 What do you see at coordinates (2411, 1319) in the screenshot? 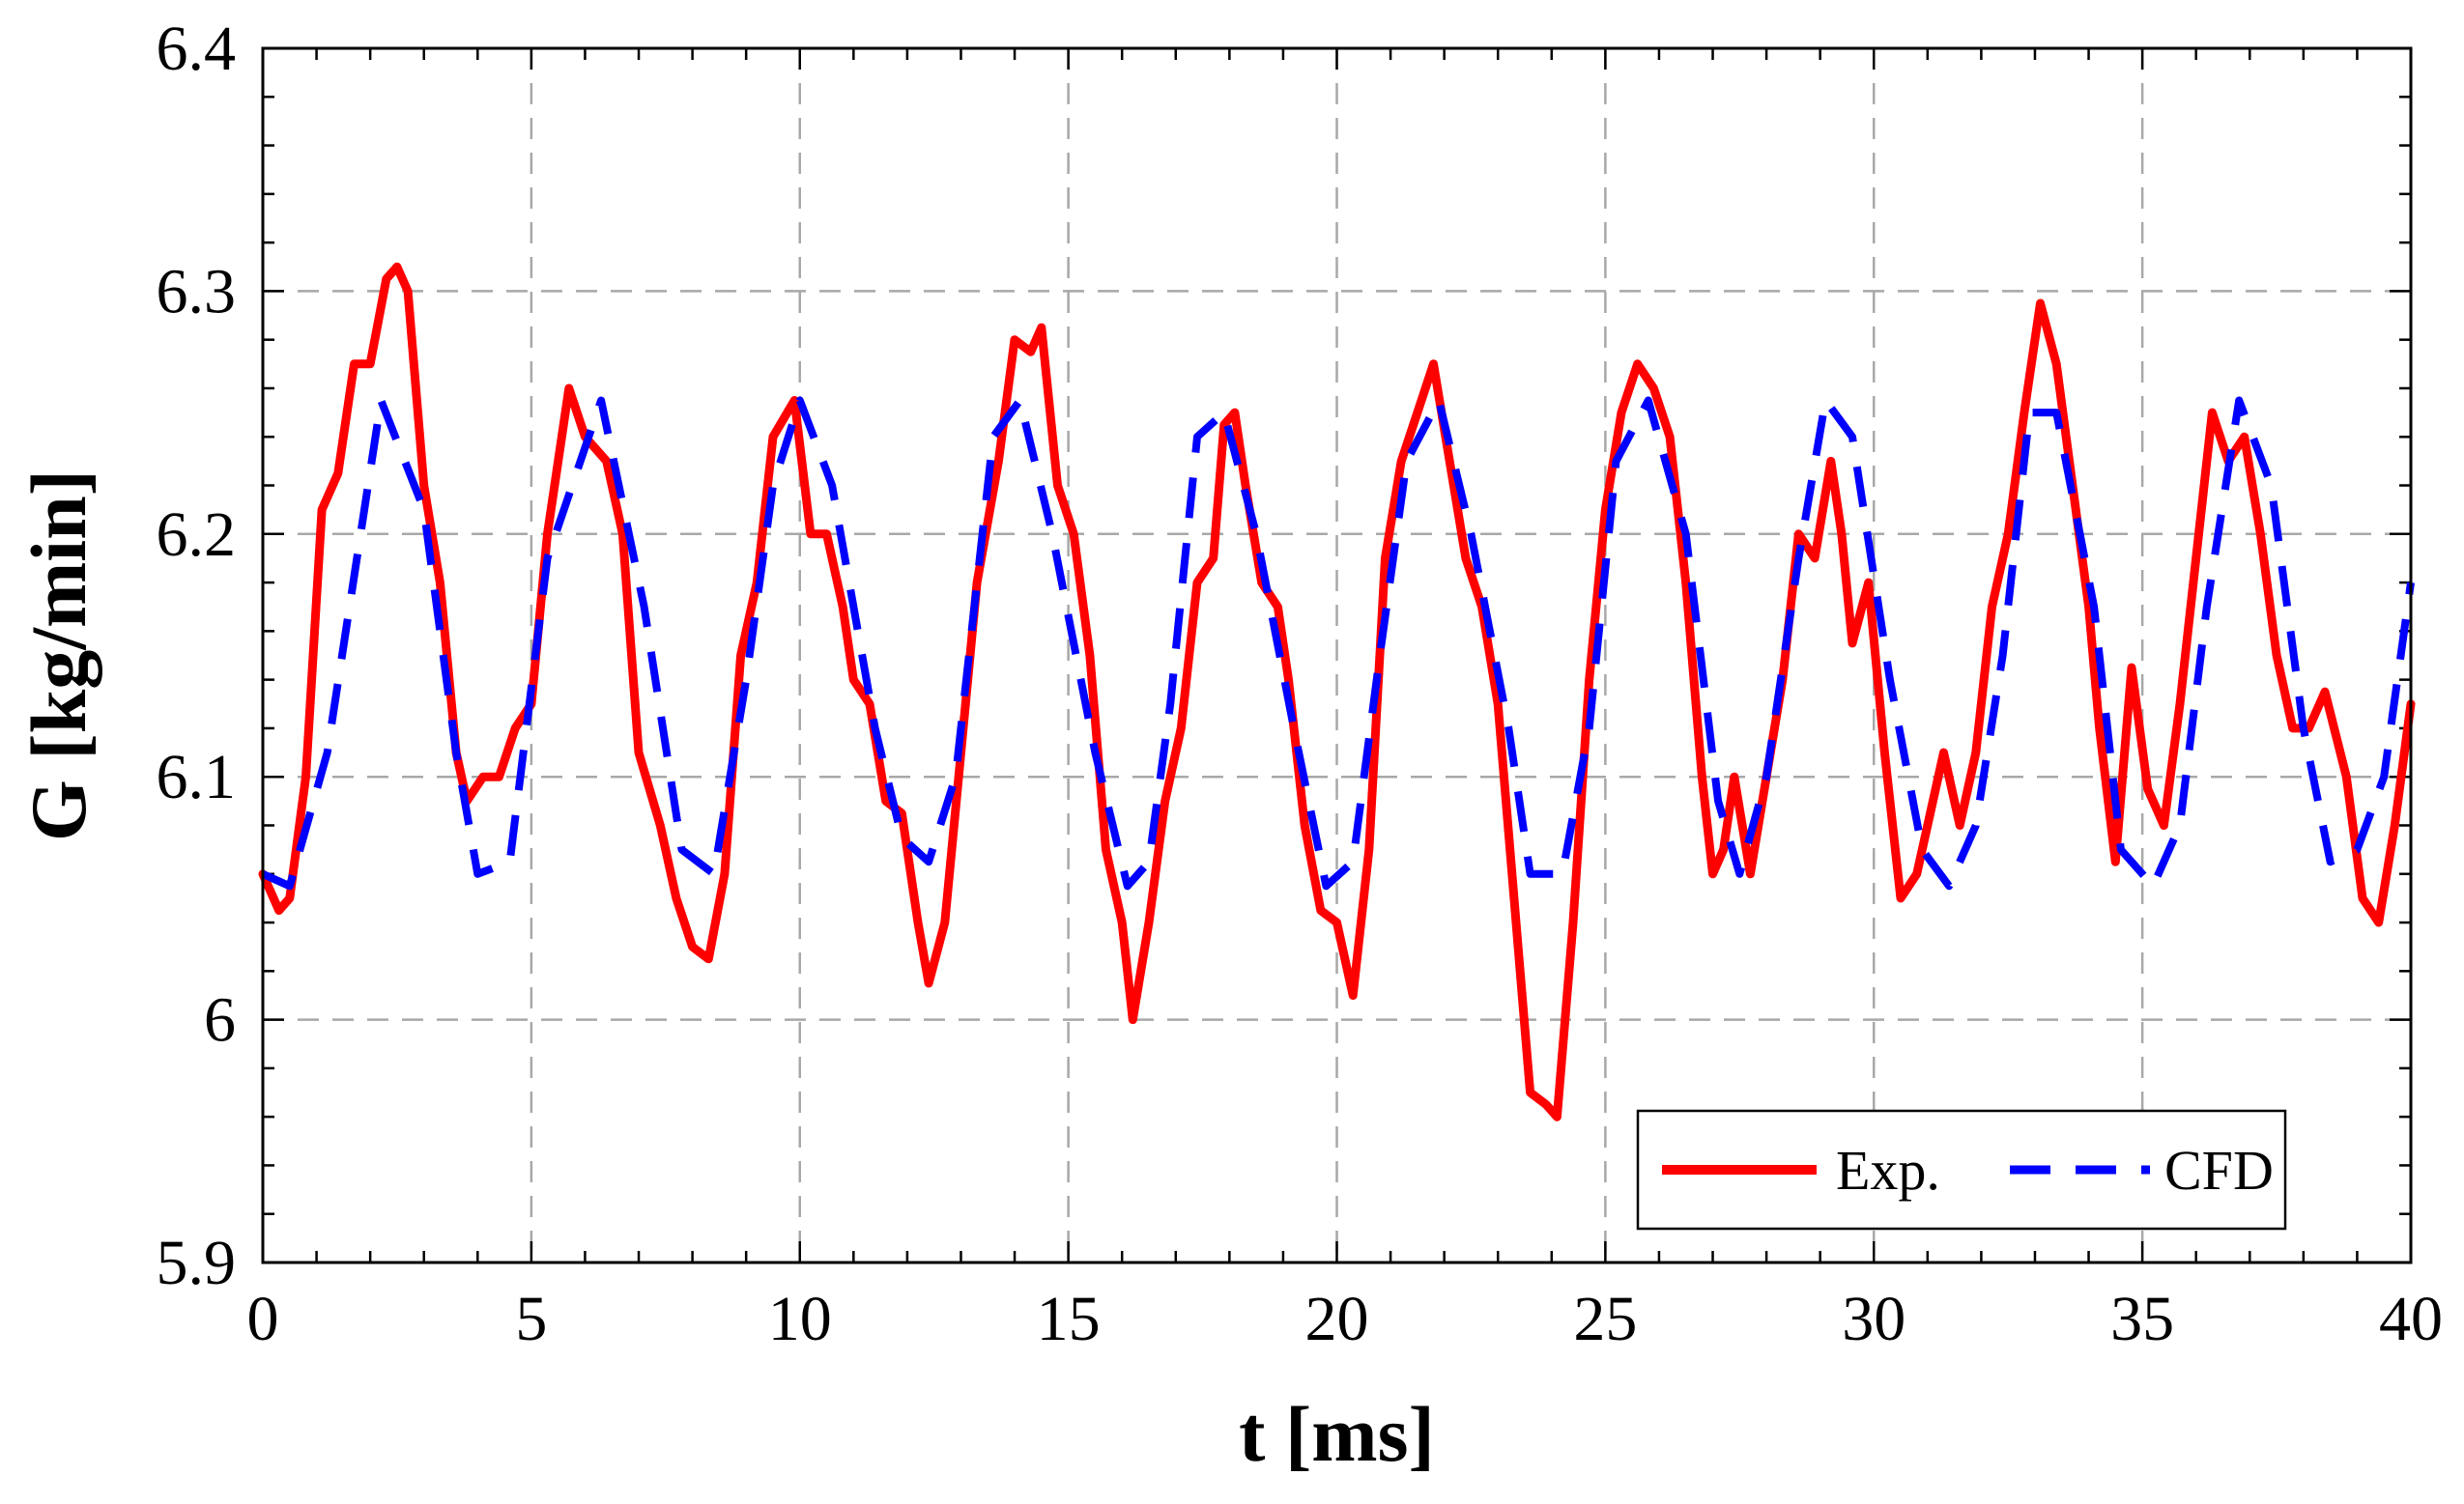
I see `x-tick-label: 40` at bounding box center [2411, 1319].